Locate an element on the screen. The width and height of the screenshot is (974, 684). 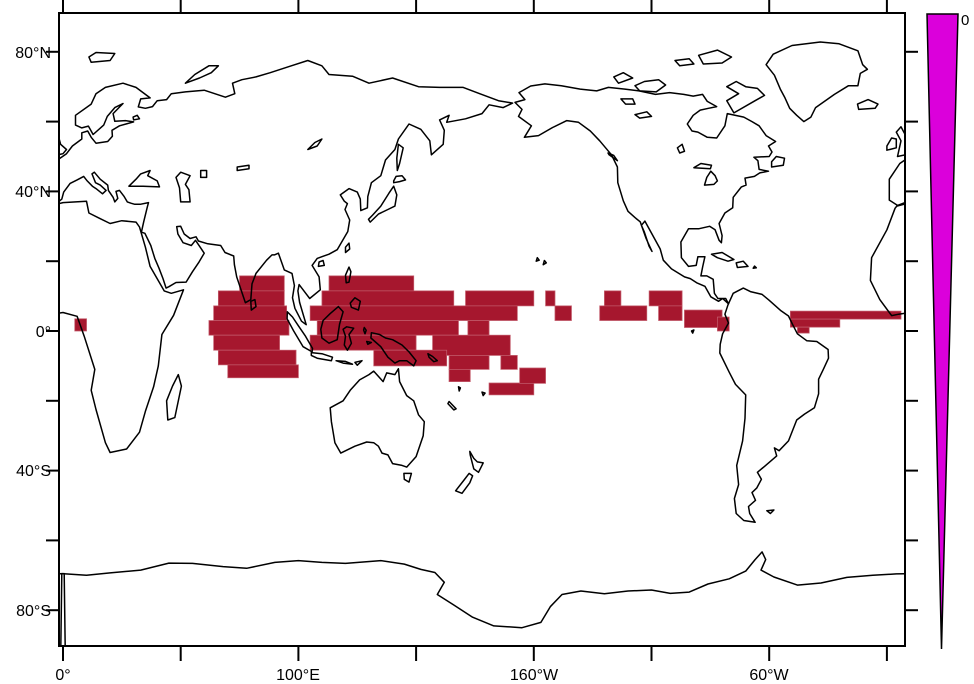
y-axis-label: 40°N is located at coordinates (33, 192).